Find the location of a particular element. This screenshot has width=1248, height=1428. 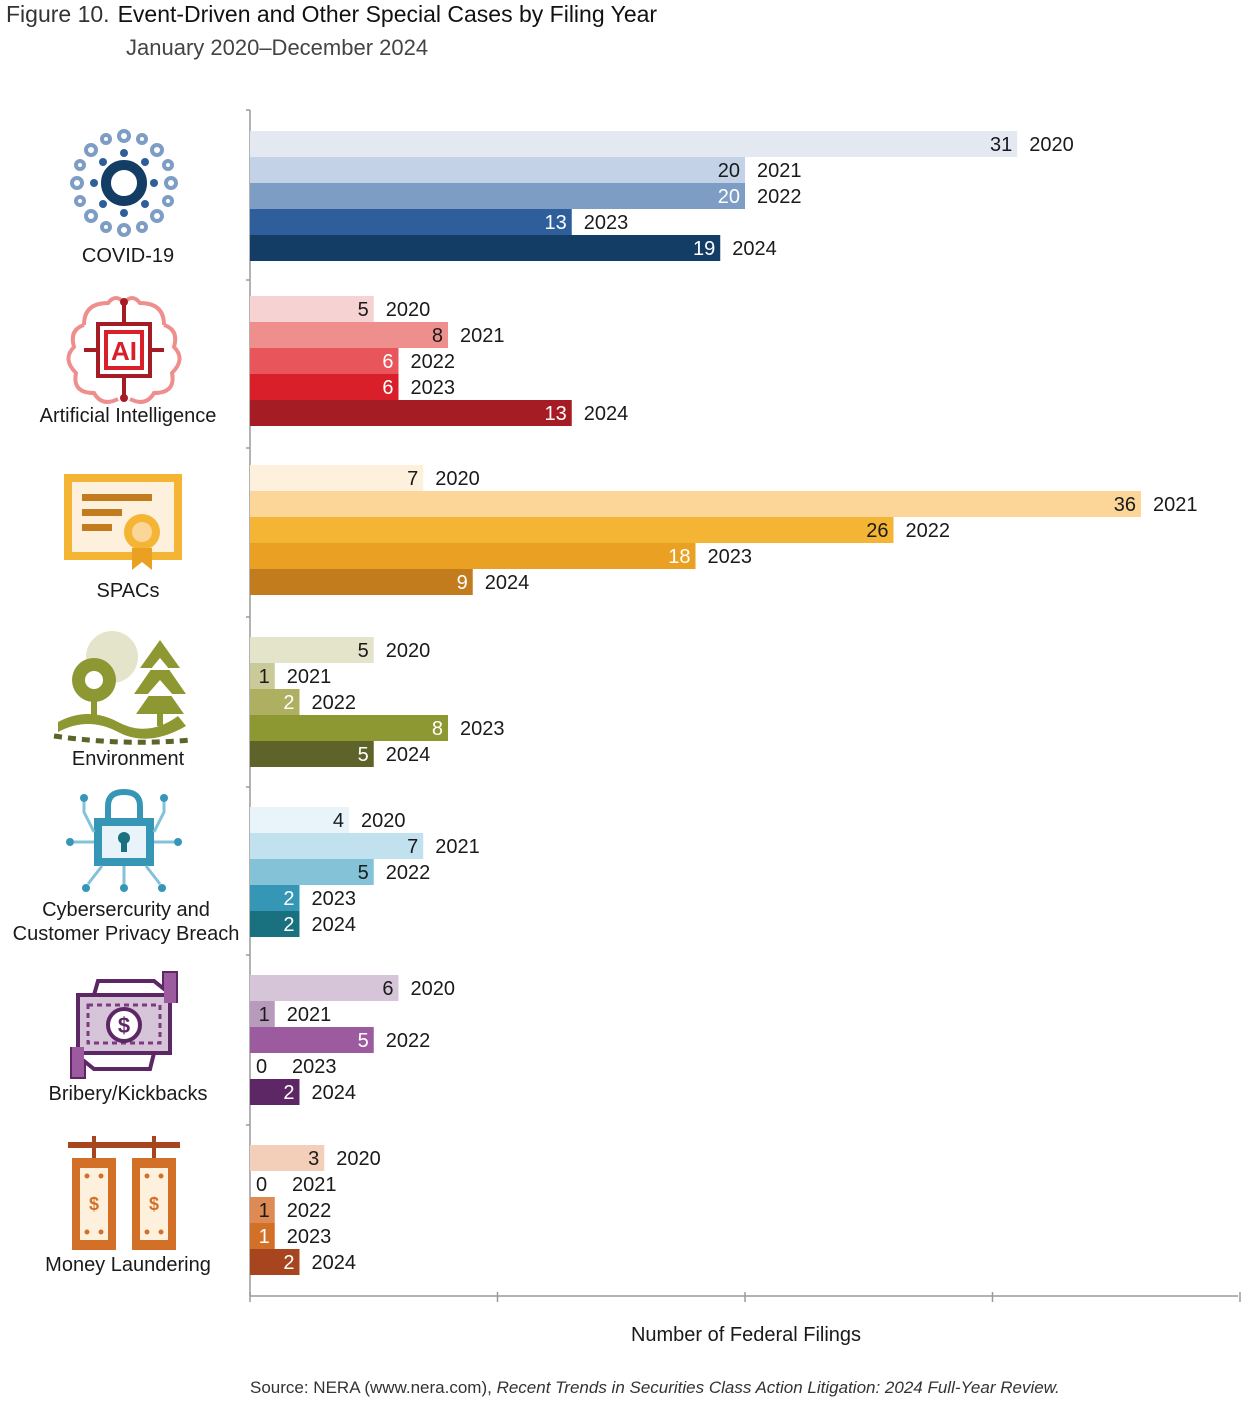

category-label: Money Laundering is located at coordinates (128, 1265).